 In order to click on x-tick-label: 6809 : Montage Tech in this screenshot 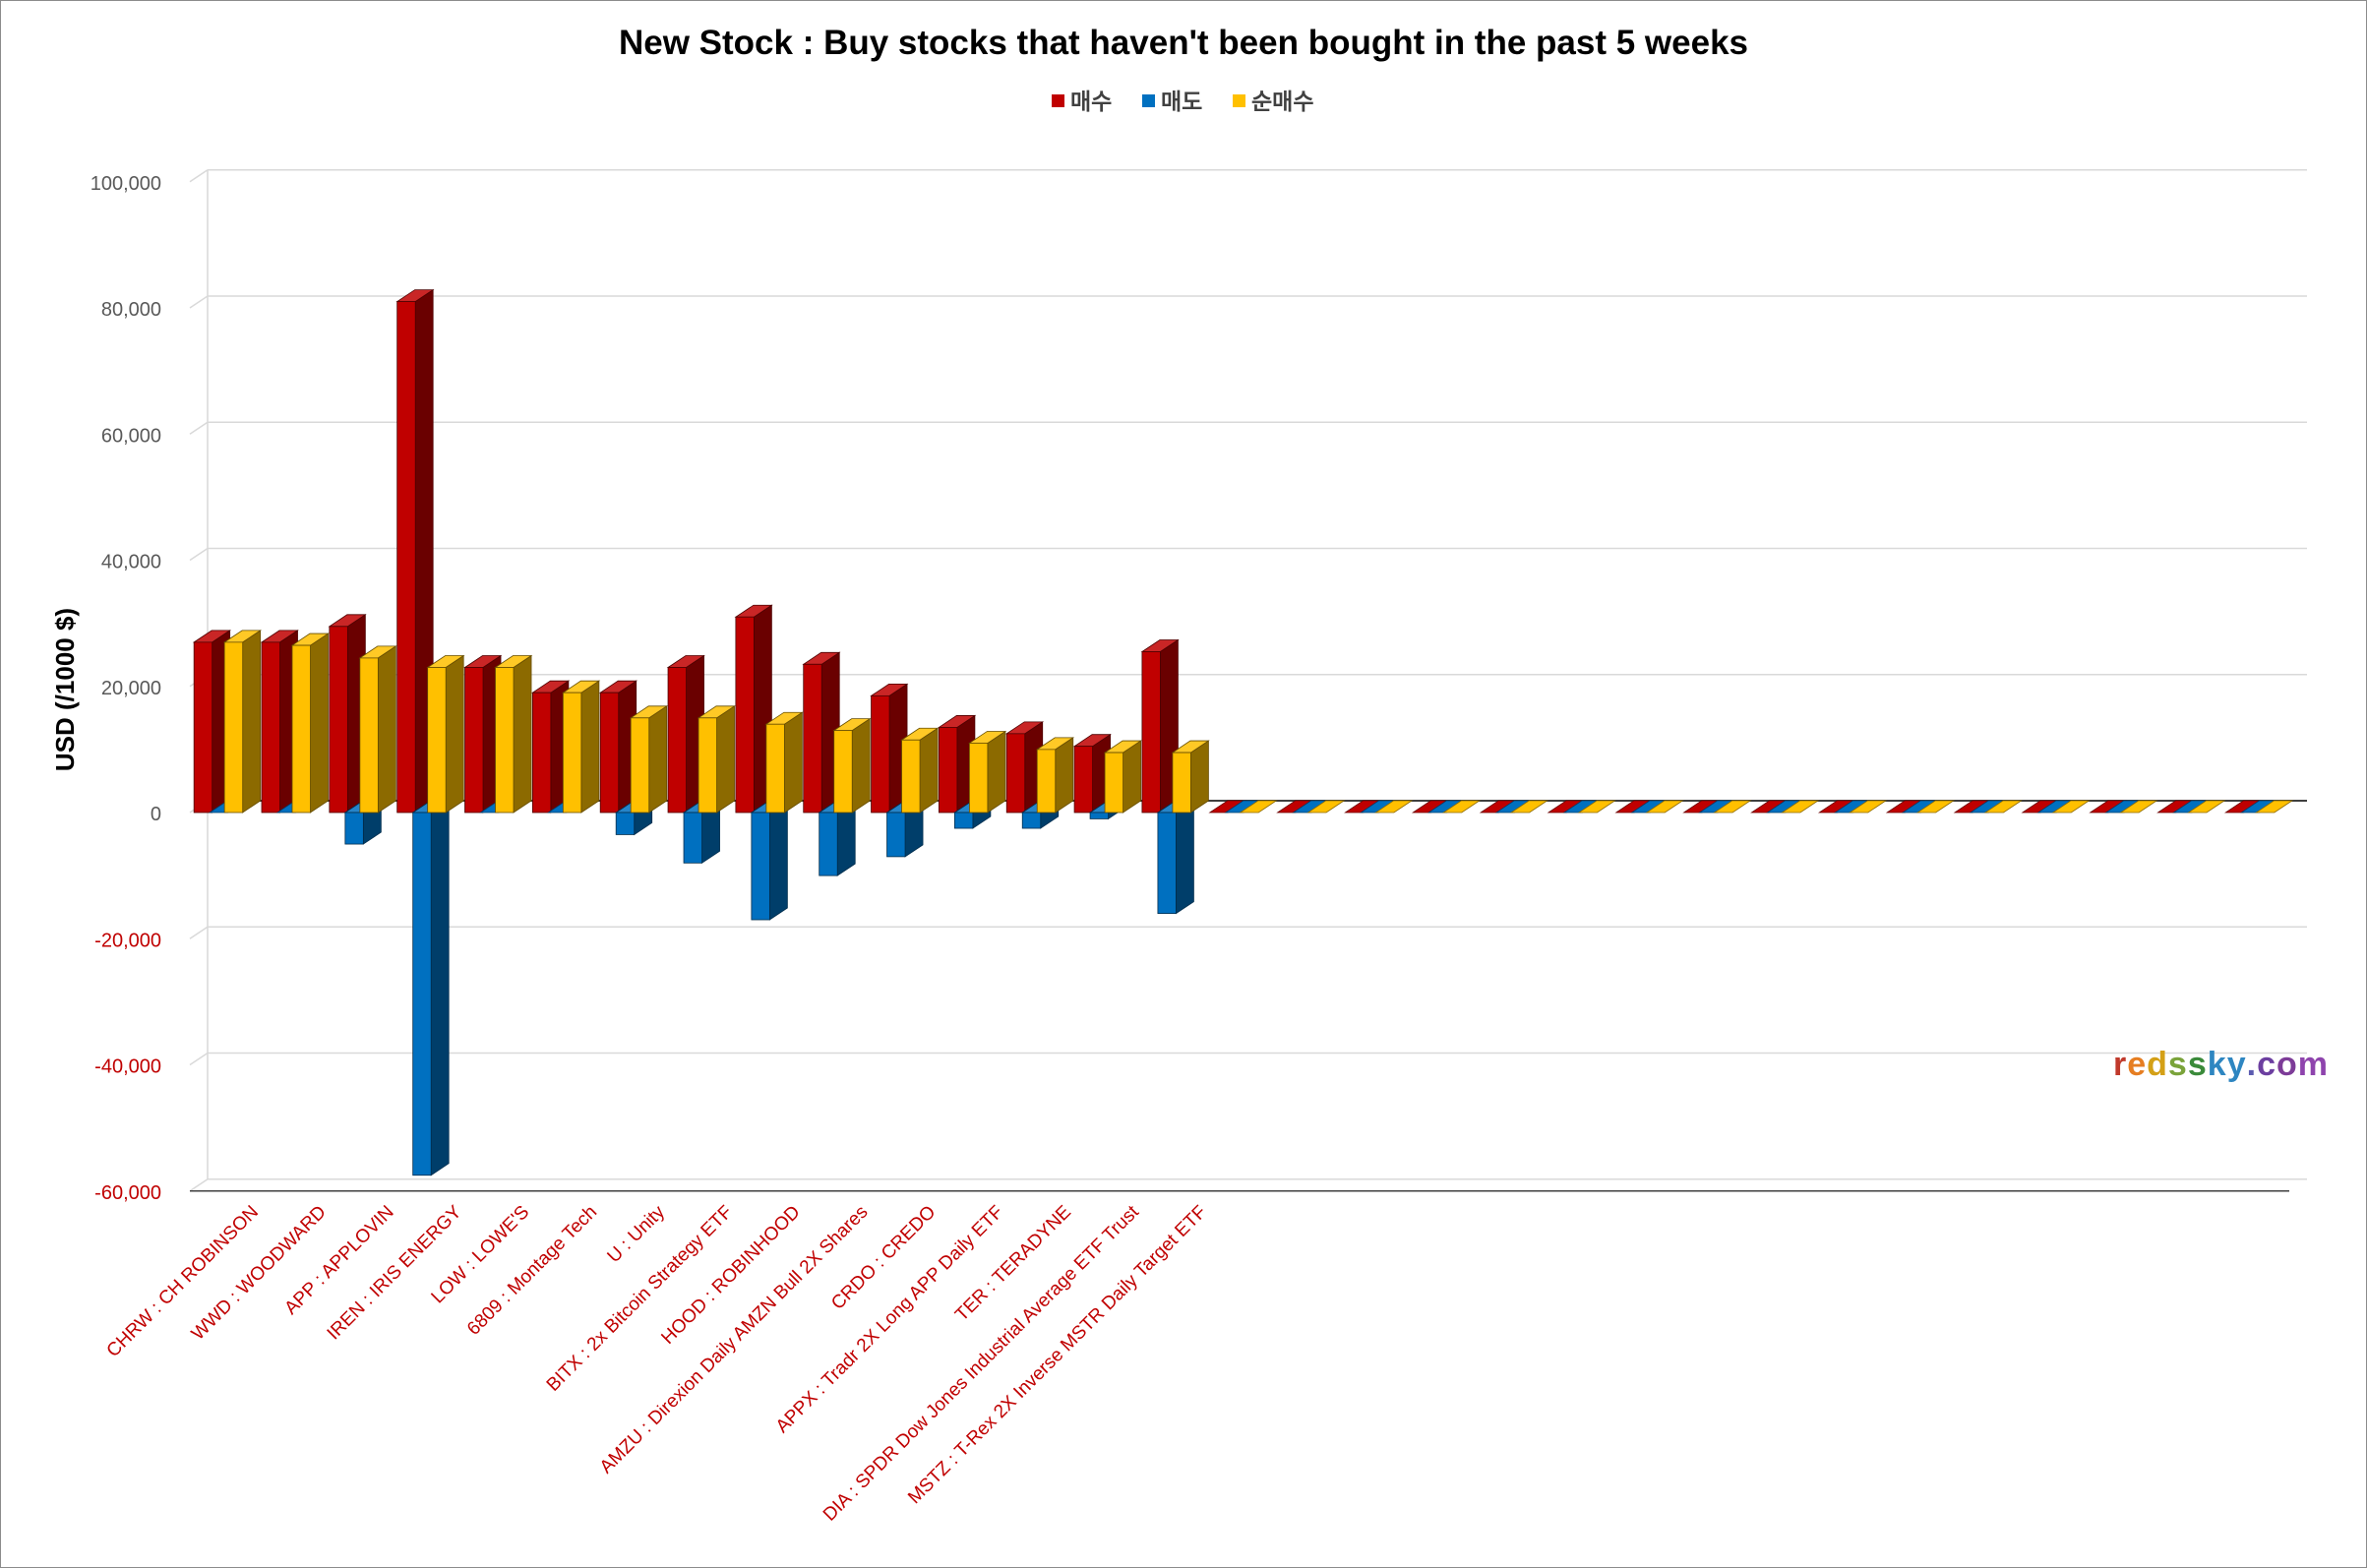, I will do `click(532, 1271)`.